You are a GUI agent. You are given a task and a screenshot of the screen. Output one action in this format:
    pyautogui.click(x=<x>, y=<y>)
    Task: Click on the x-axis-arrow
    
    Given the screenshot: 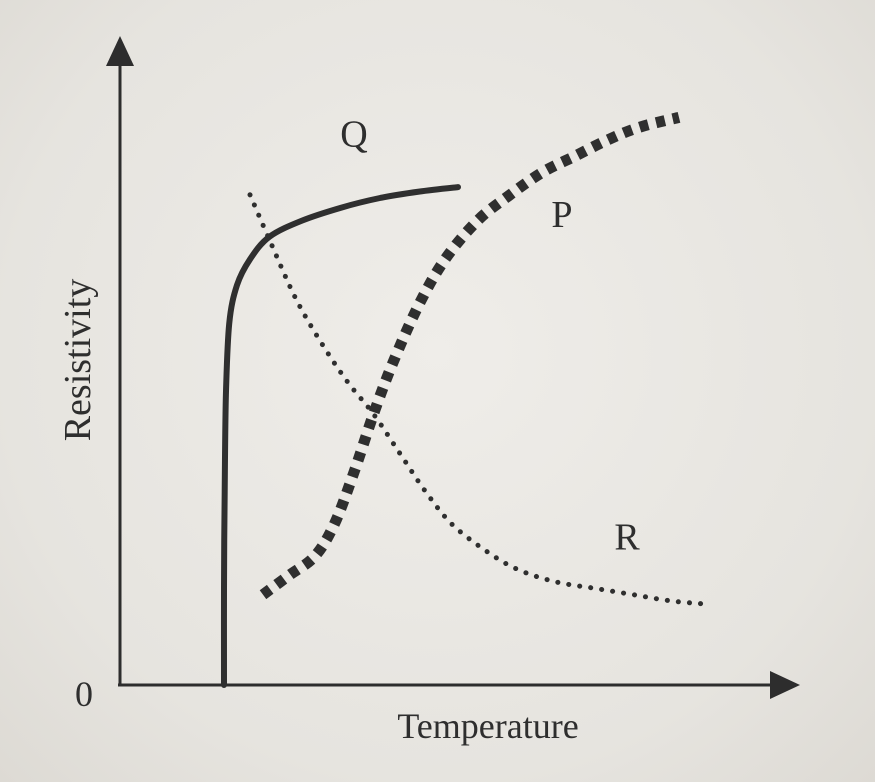 What is the action you would take?
    pyautogui.click(x=785, y=685)
    